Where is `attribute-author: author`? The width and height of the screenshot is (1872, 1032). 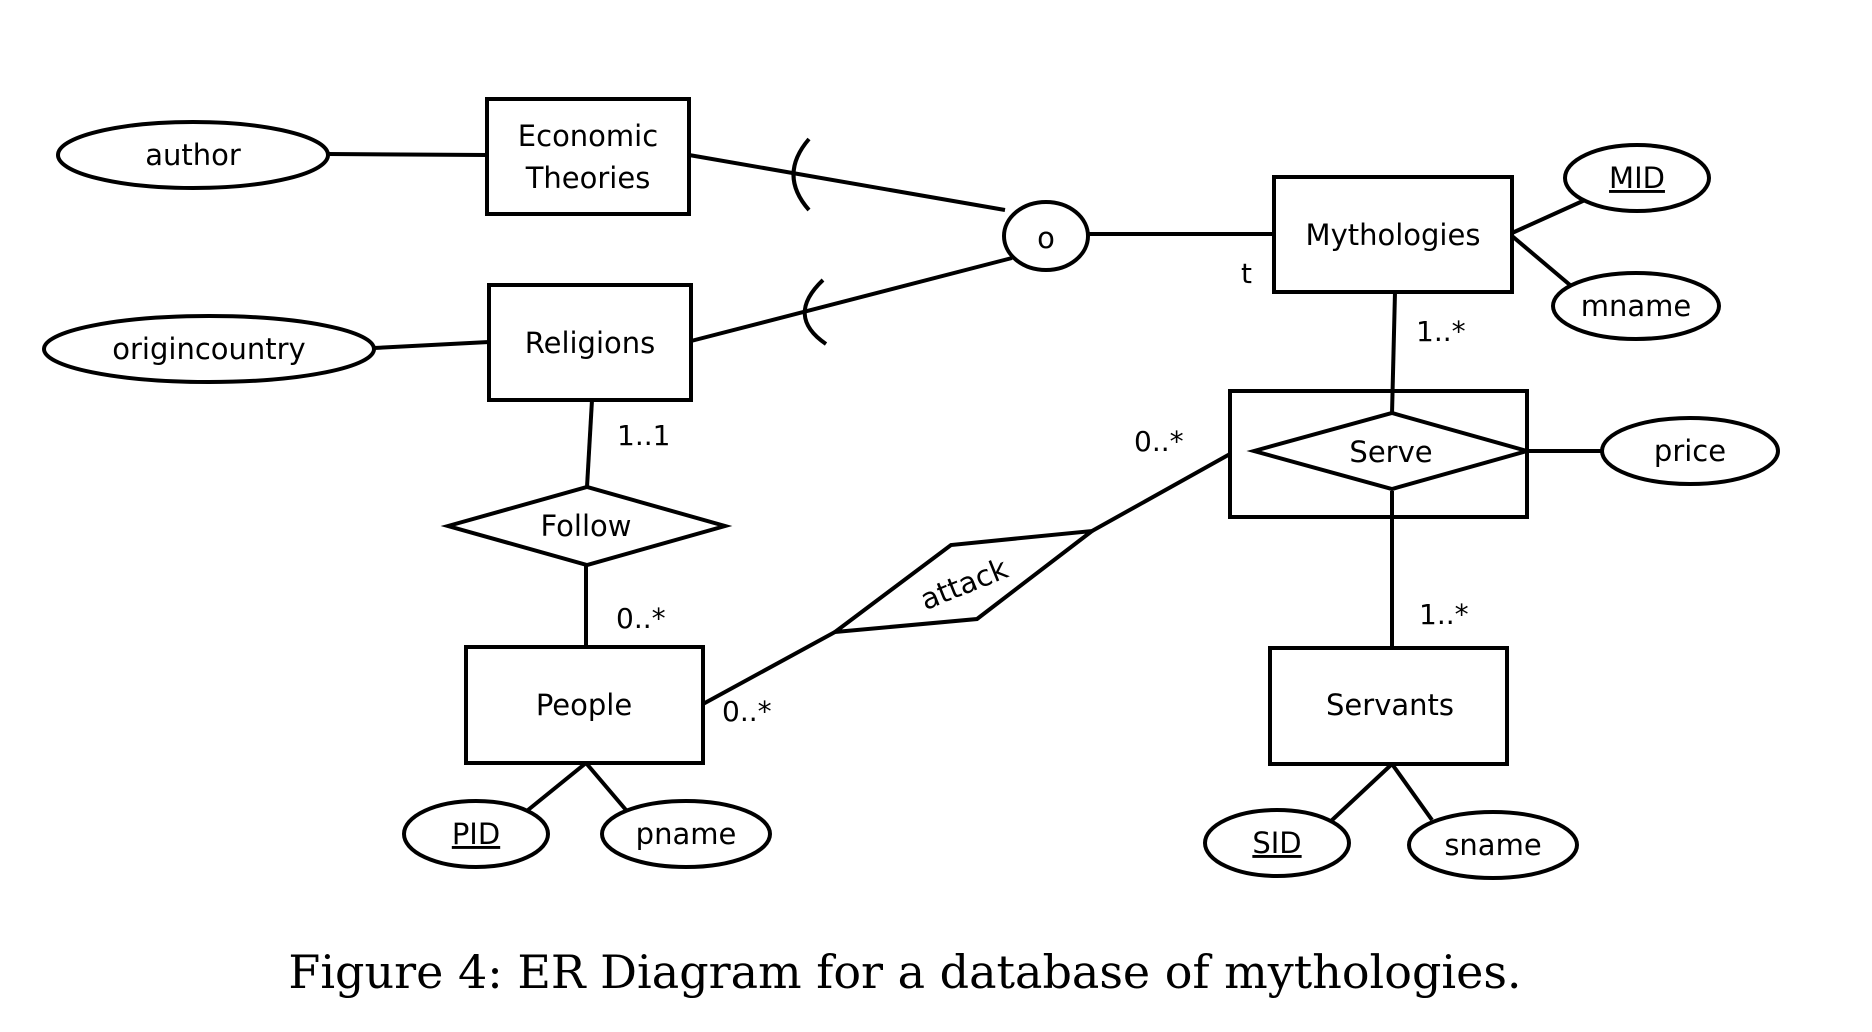
attribute-author: author is located at coordinates (193, 155).